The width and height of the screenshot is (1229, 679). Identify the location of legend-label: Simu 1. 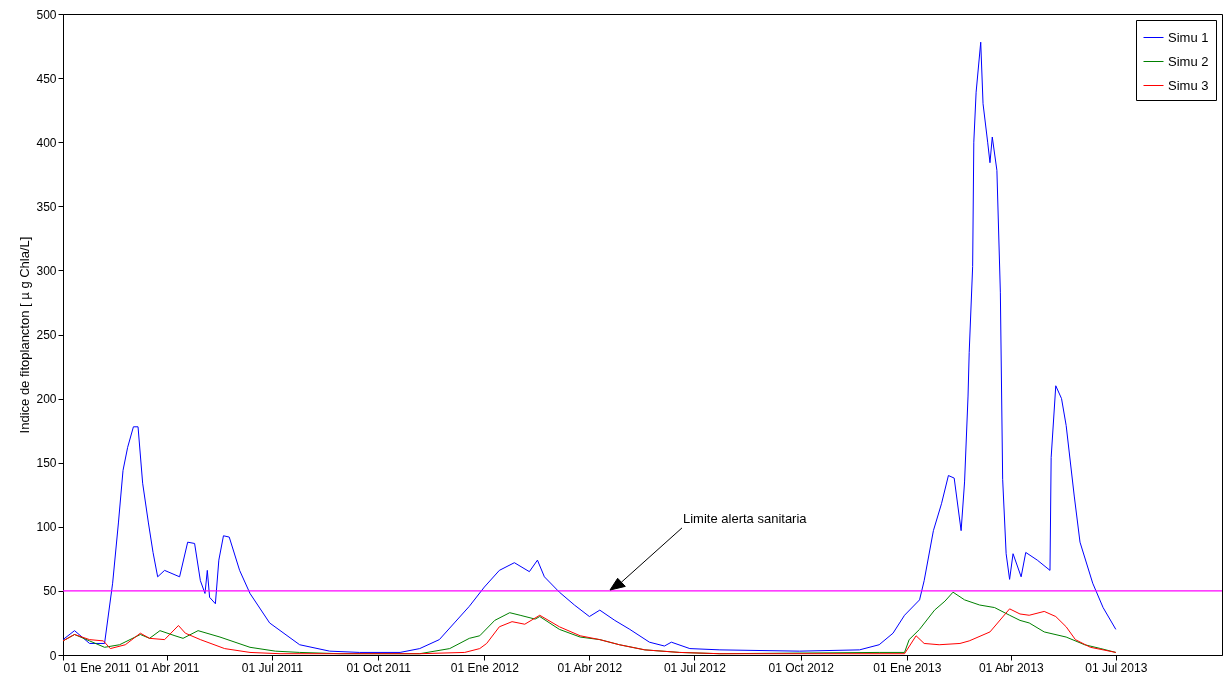
(1188, 37).